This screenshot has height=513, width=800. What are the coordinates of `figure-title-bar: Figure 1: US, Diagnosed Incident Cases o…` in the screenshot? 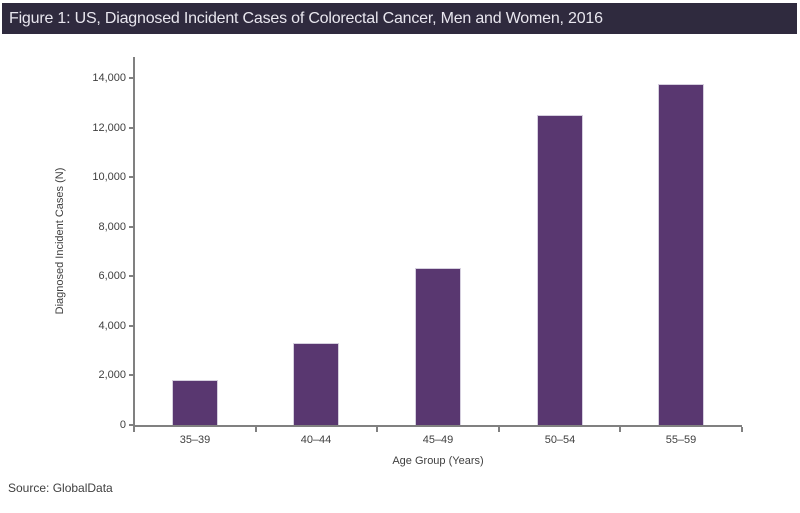 It's located at (399, 18).